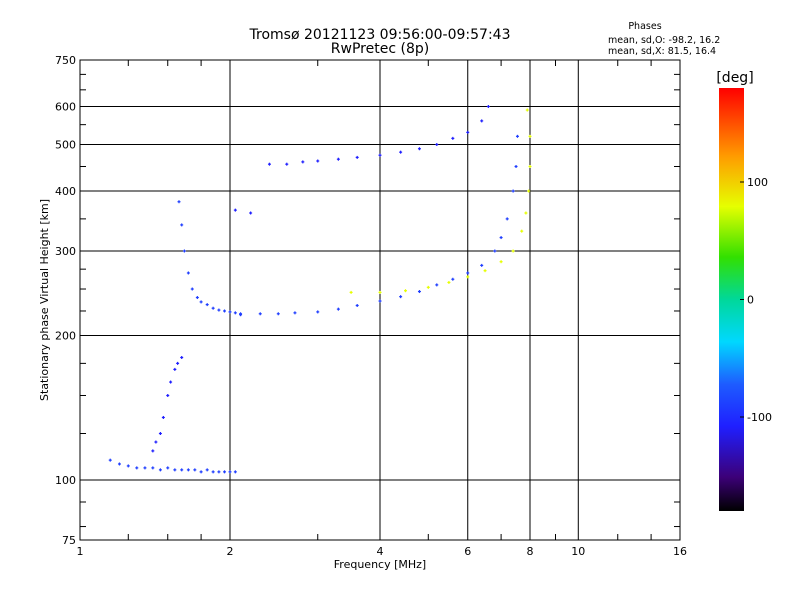  I want to click on y-tick-label: 600, so click(65, 107).